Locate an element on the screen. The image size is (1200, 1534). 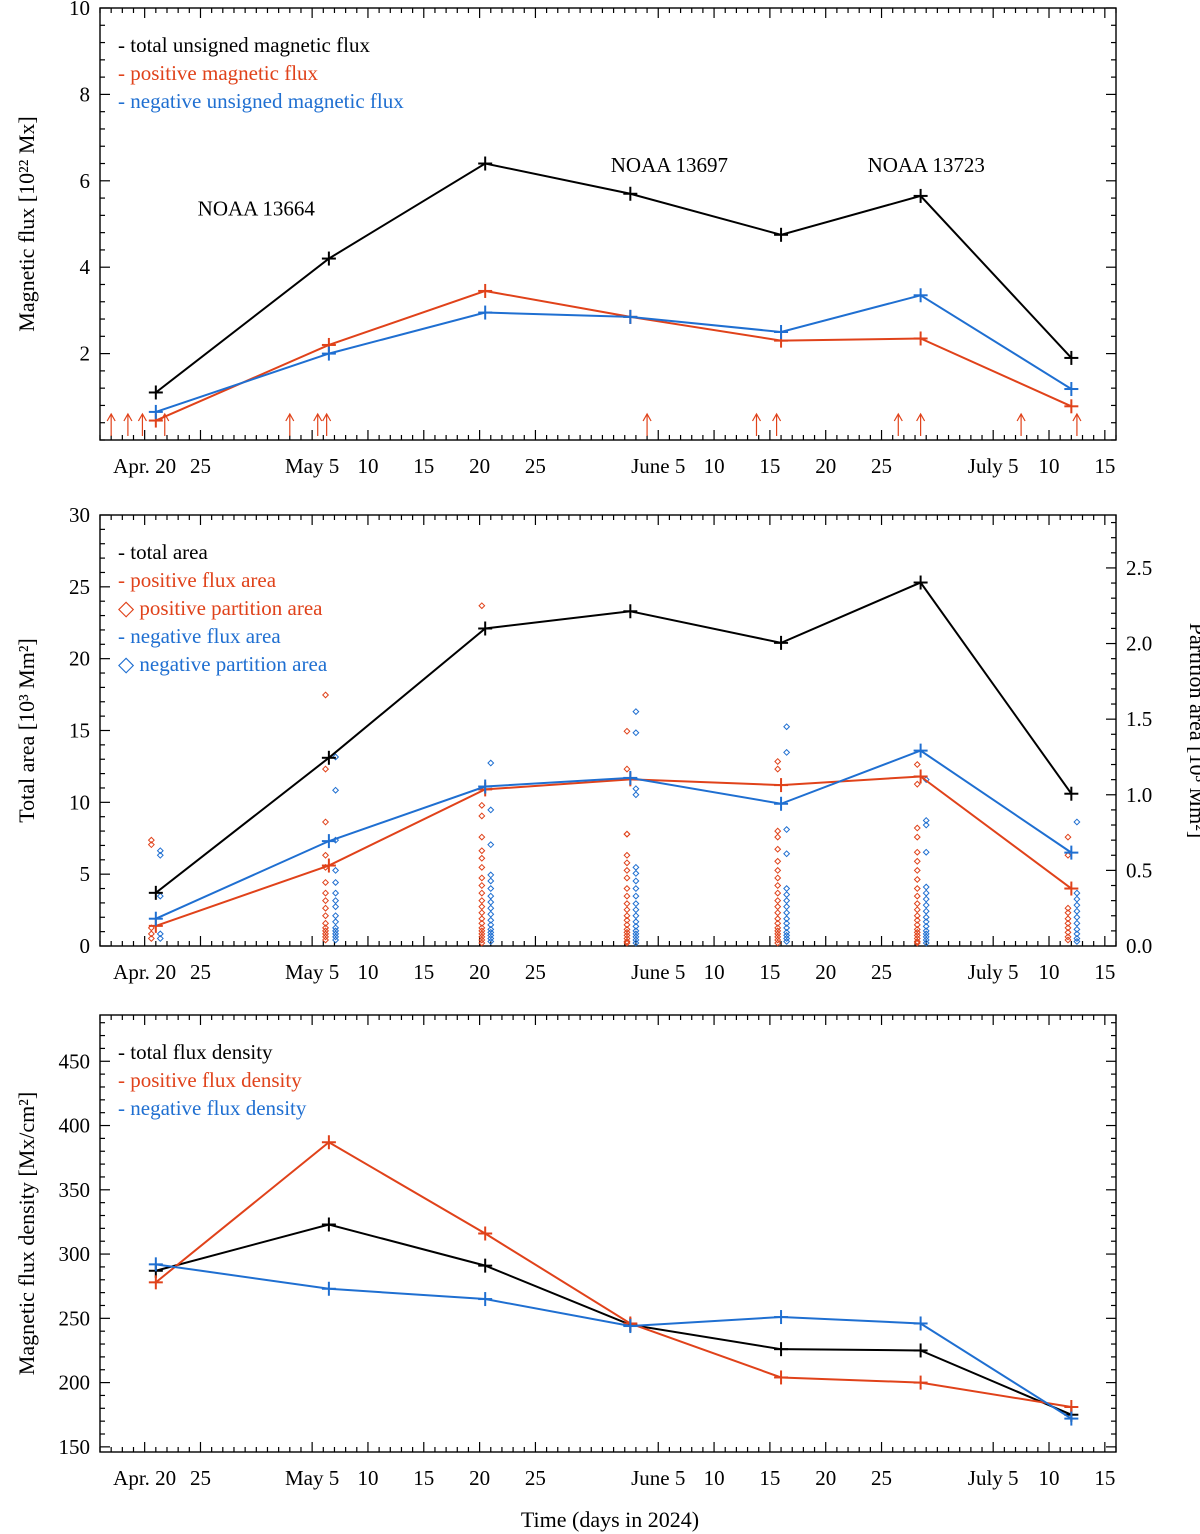
legend-entry: - positive flux density is located at coordinates (210, 1080).